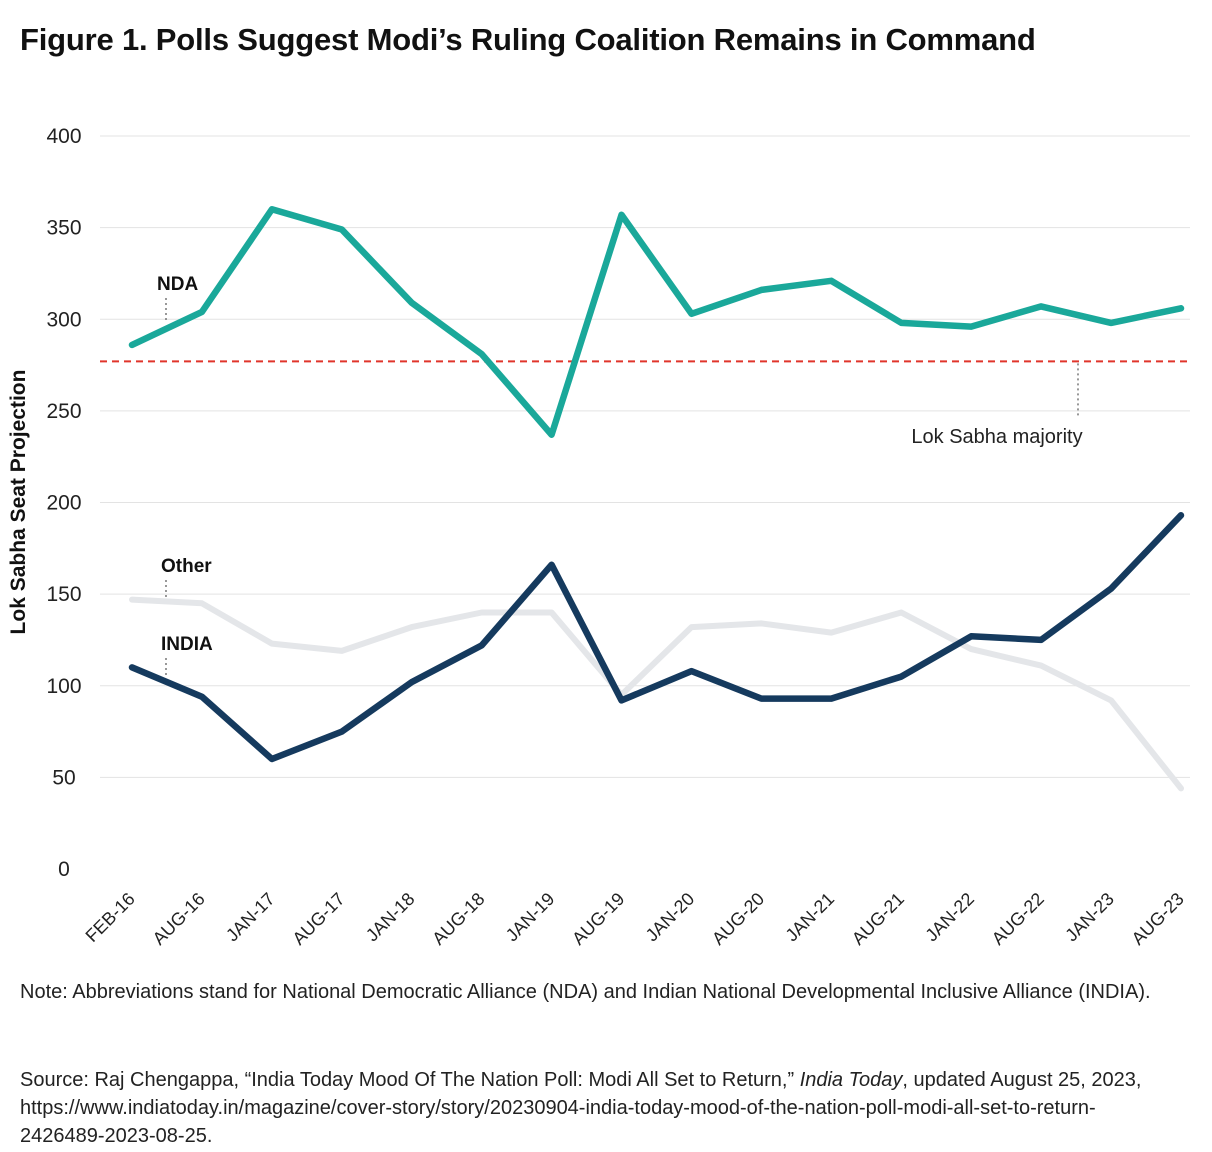  What do you see at coordinates (996, 437) in the screenshot?
I see `majority-label: Lok Sabha majority` at bounding box center [996, 437].